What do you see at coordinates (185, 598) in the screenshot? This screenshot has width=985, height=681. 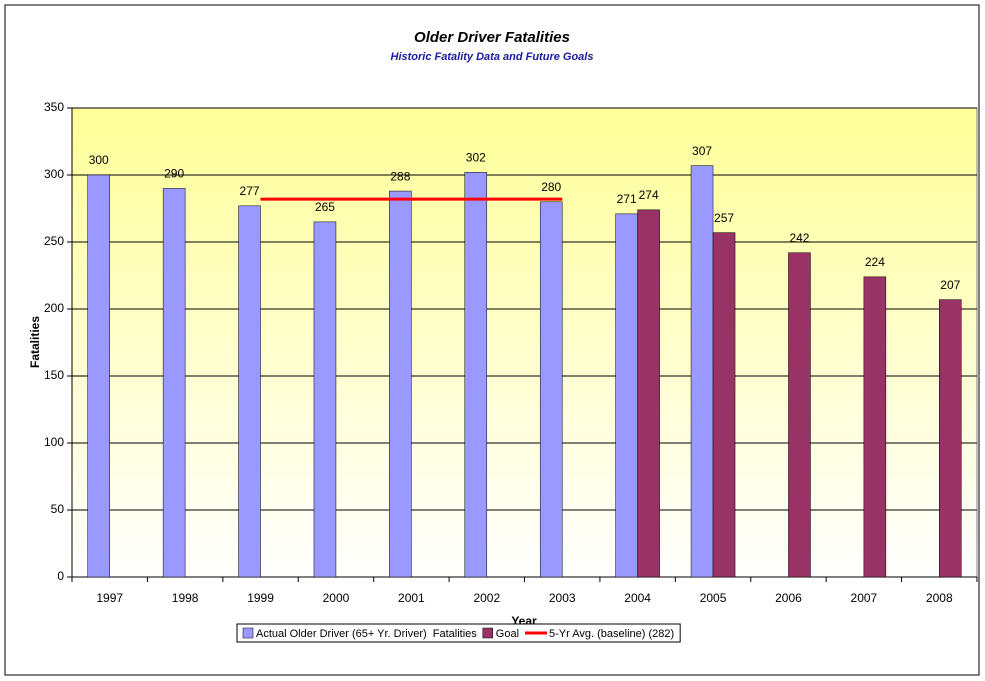 I see `x-tick-label: 1998` at bounding box center [185, 598].